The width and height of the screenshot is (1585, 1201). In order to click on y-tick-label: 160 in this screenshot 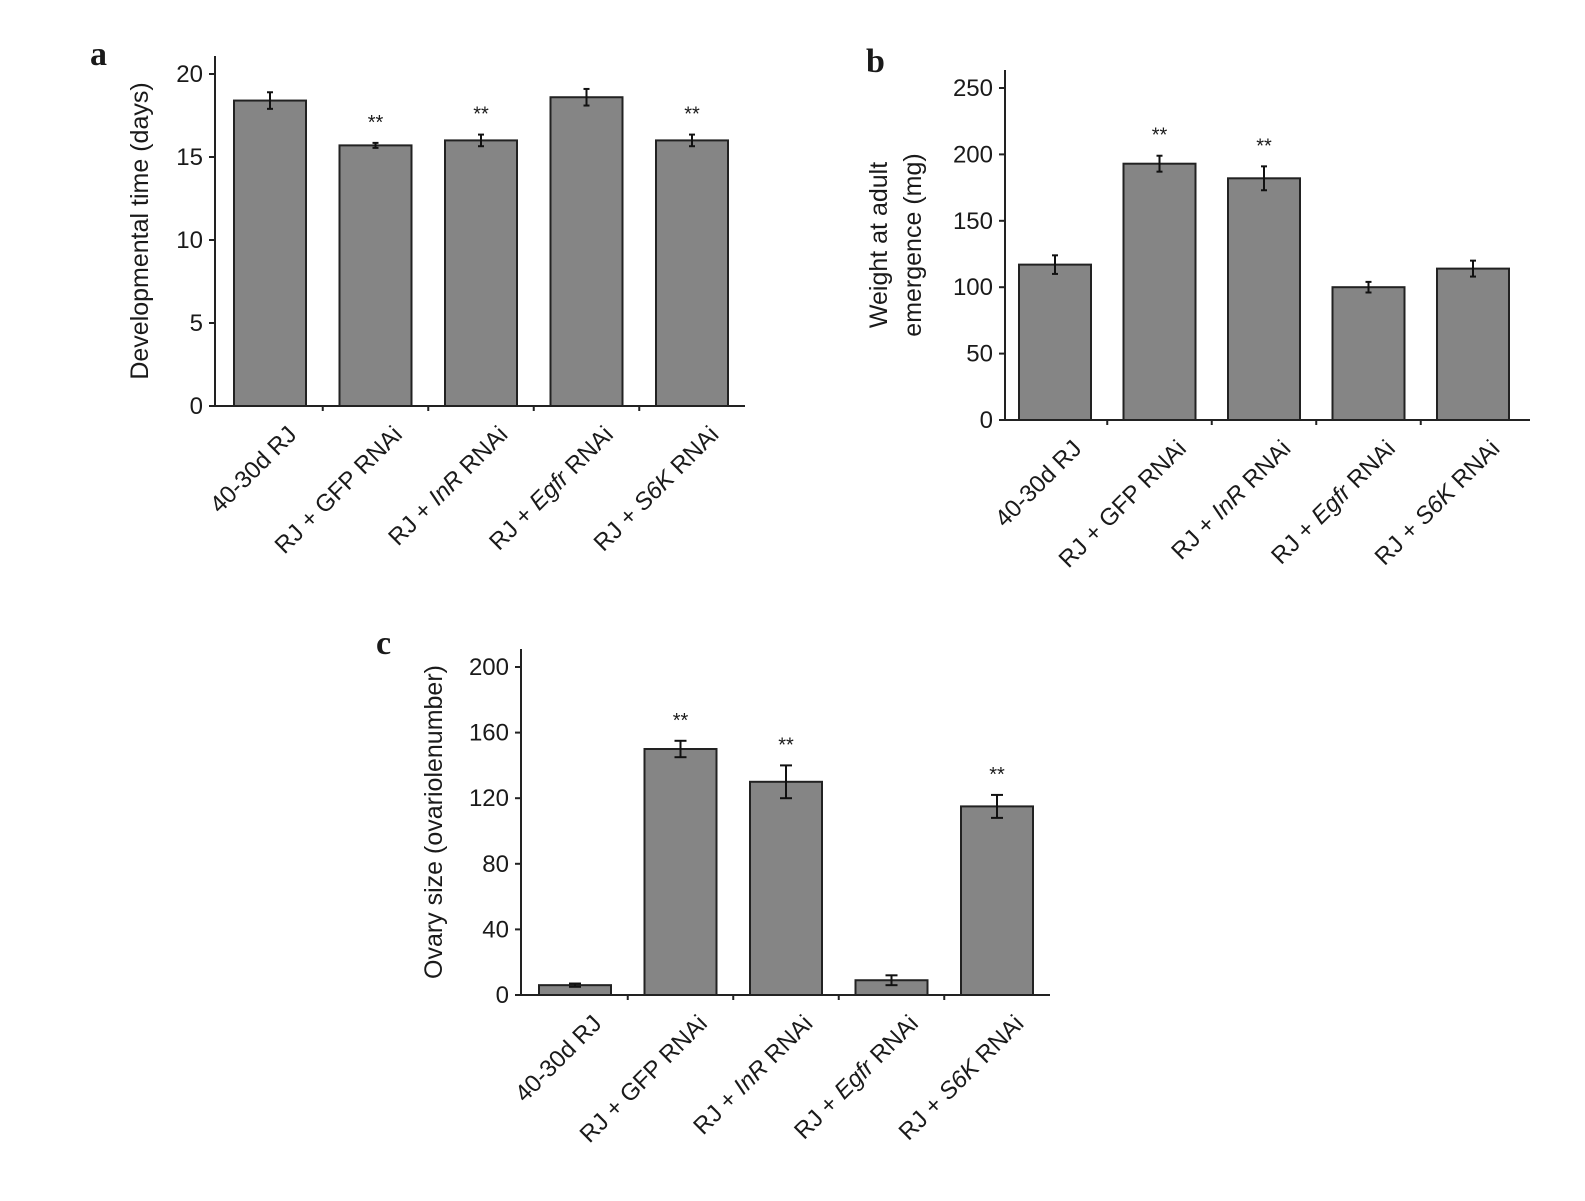, I will do `click(489, 733)`.